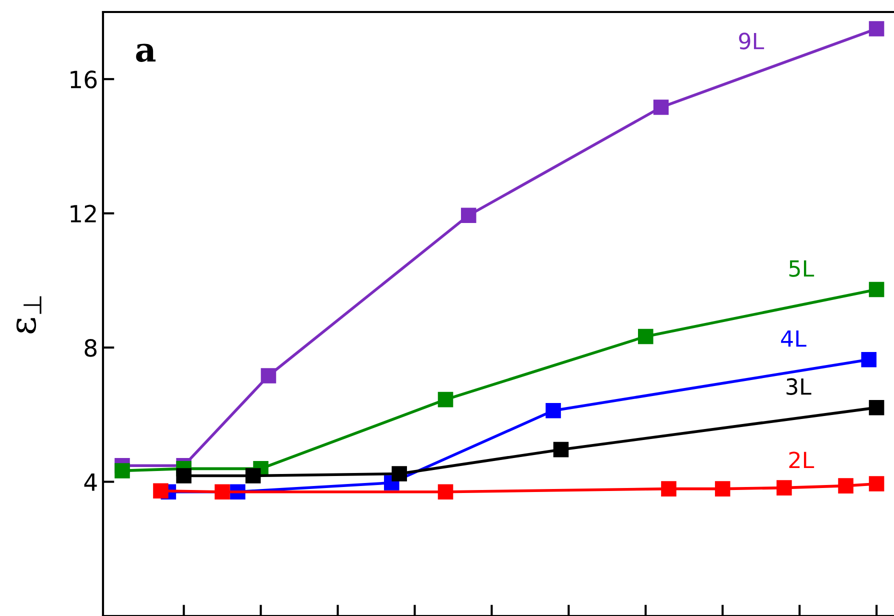  I want to click on annotation: a, so click(146, 53).